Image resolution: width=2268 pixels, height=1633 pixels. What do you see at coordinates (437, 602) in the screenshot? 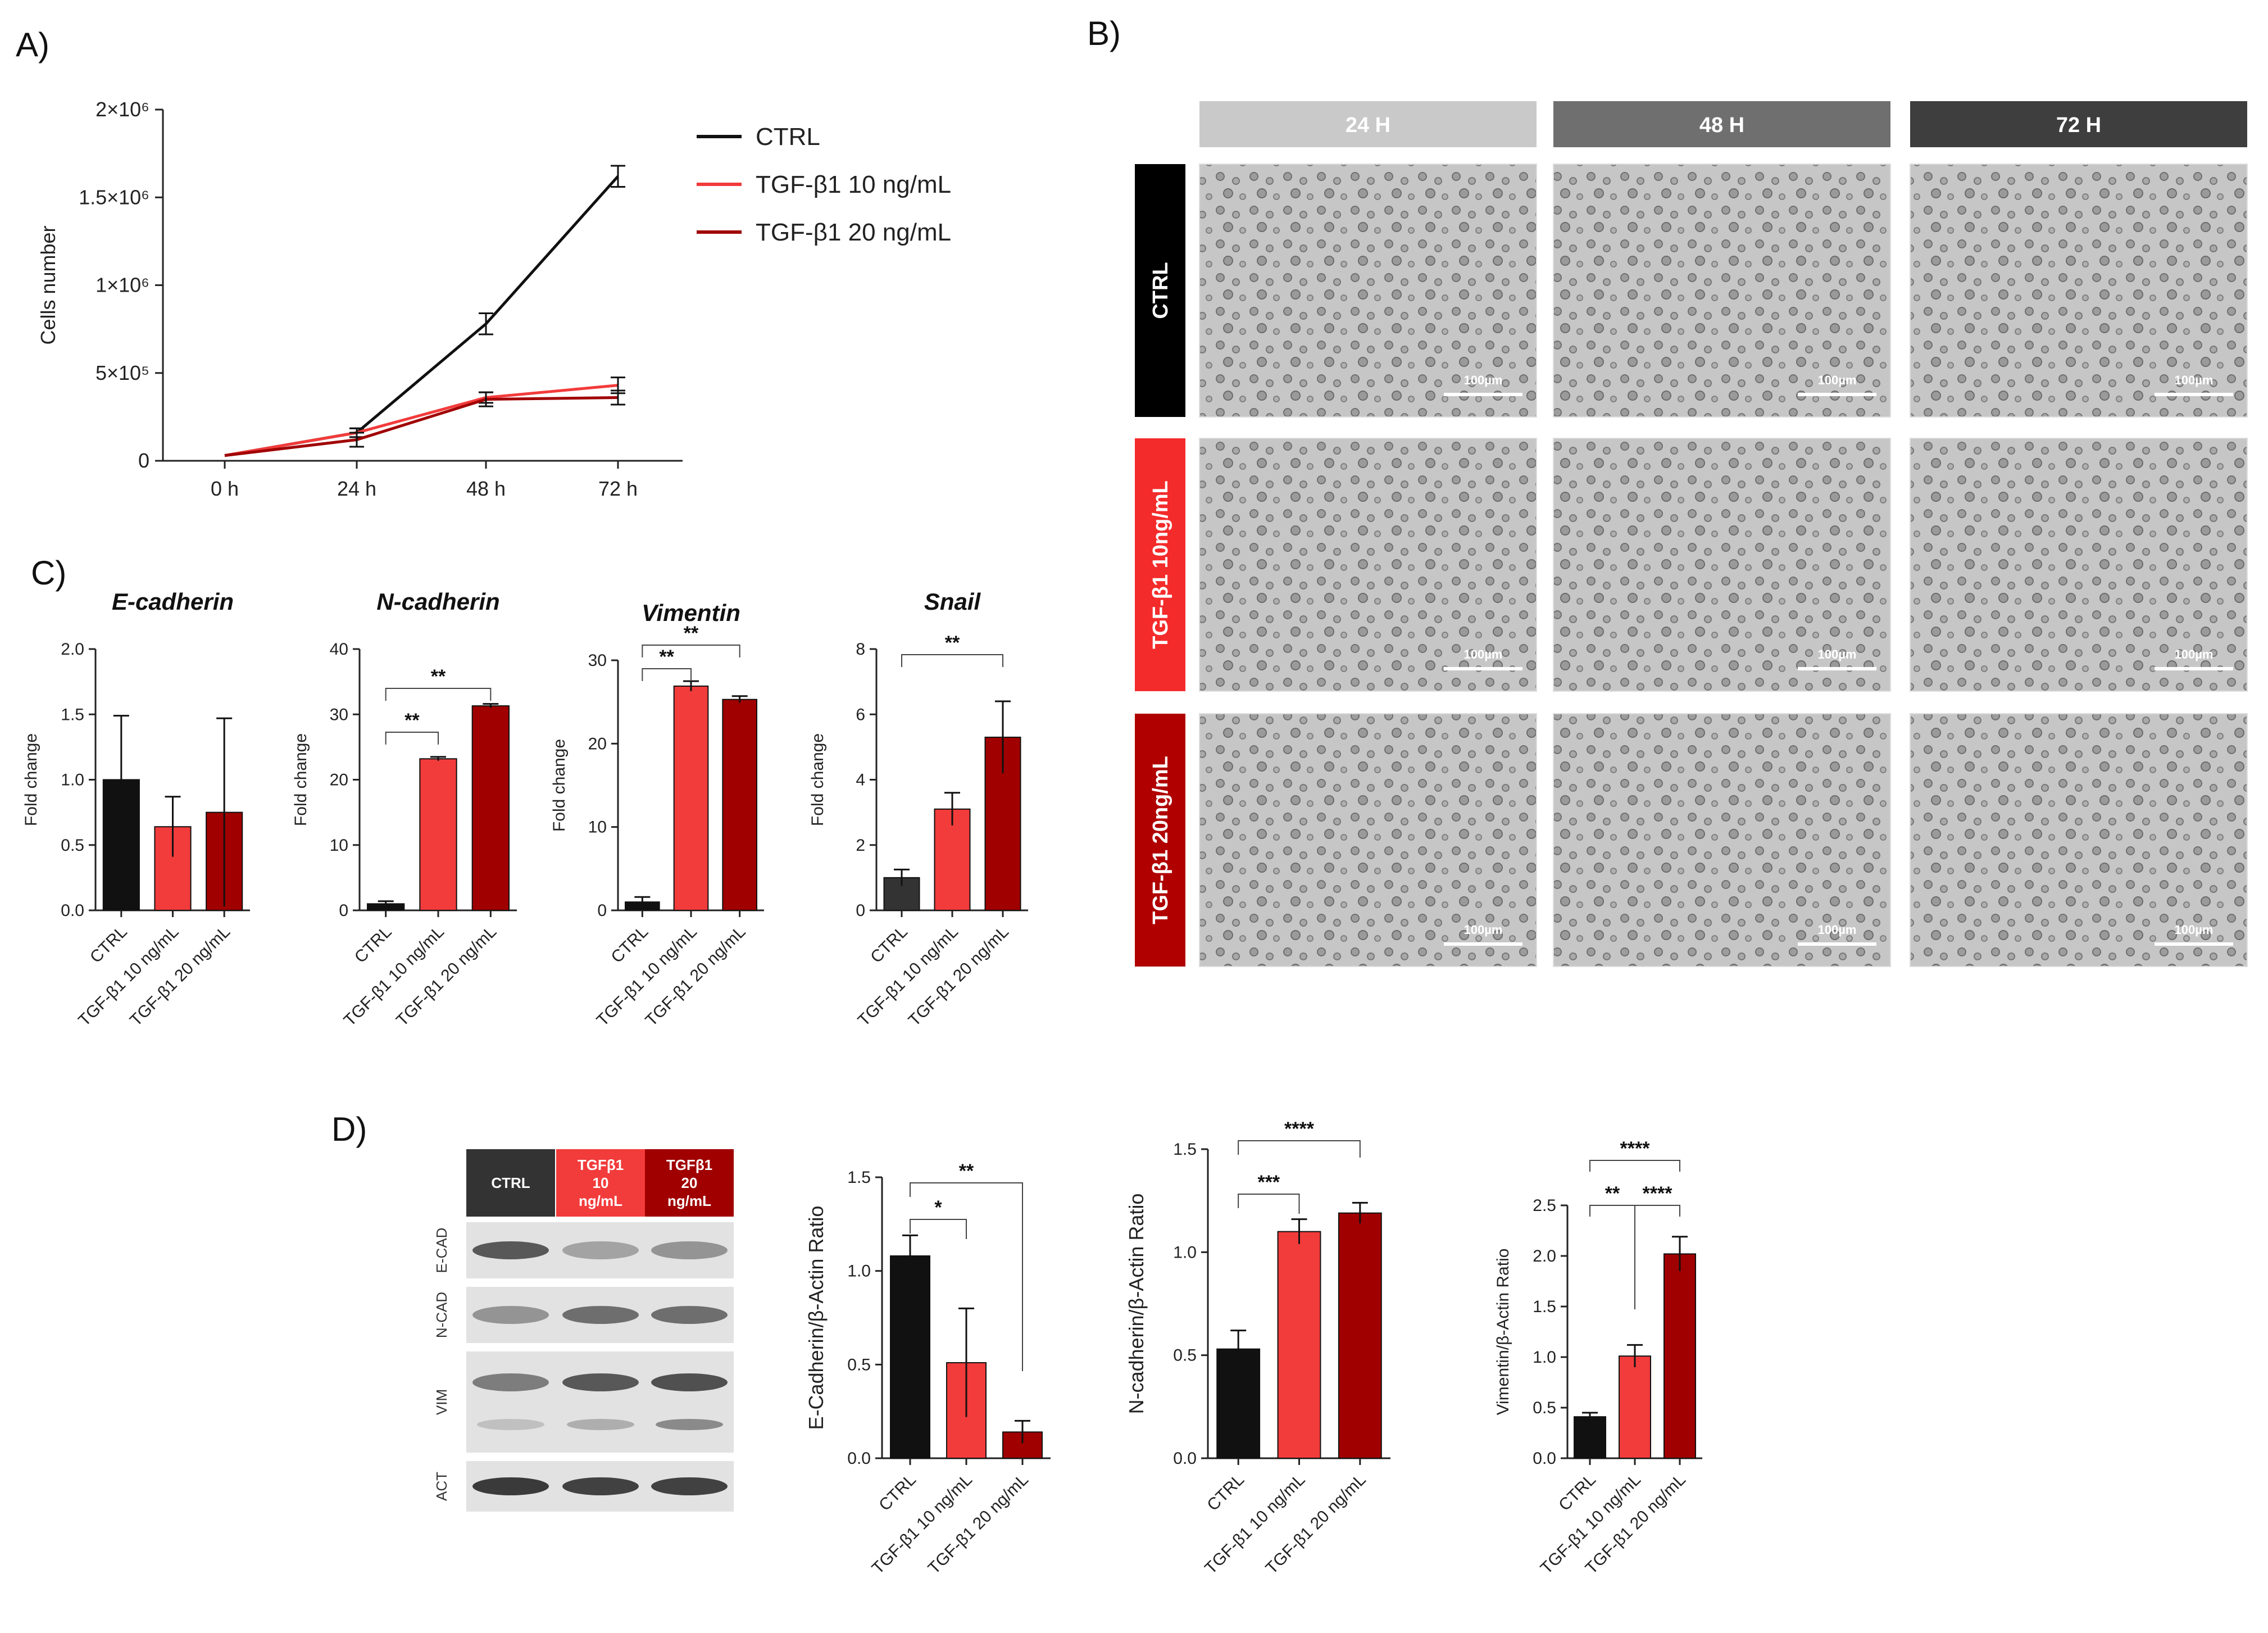
I see `chart-title: N-cadherin` at bounding box center [437, 602].